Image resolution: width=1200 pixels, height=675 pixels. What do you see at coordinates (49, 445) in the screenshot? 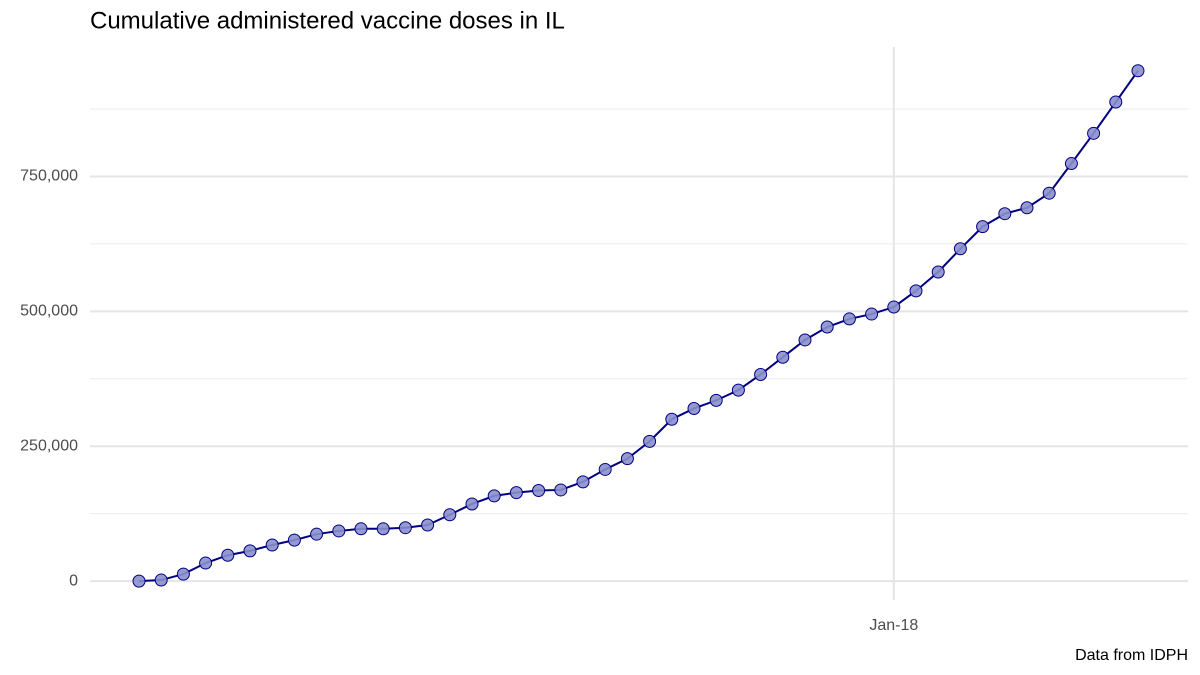
I see `y-tick-label: 250,000` at bounding box center [49, 445].